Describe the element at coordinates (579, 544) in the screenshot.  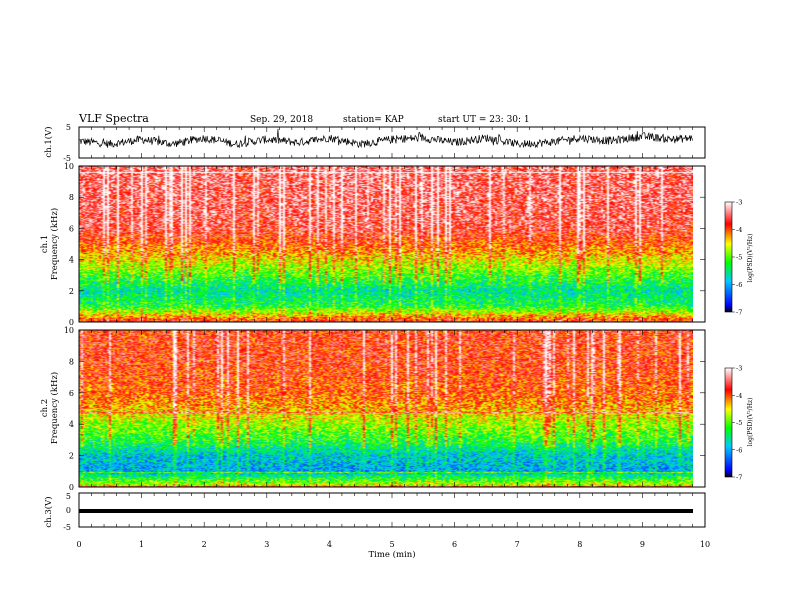
I see `x-tick-label: 8` at that location.